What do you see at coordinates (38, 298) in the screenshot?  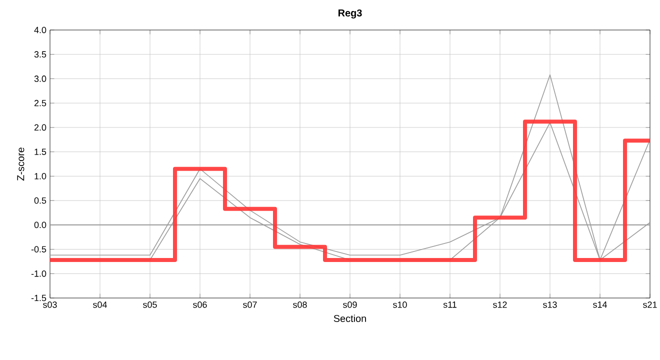 I see `y-tick-label: -1.5` at bounding box center [38, 298].